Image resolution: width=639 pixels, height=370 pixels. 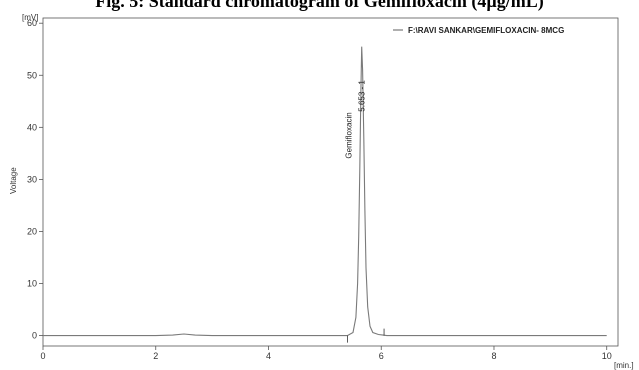 What do you see at coordinates (32, 23) in the screenshot?
I see `y-tick-label: 60` at bounding box center [32, 23].